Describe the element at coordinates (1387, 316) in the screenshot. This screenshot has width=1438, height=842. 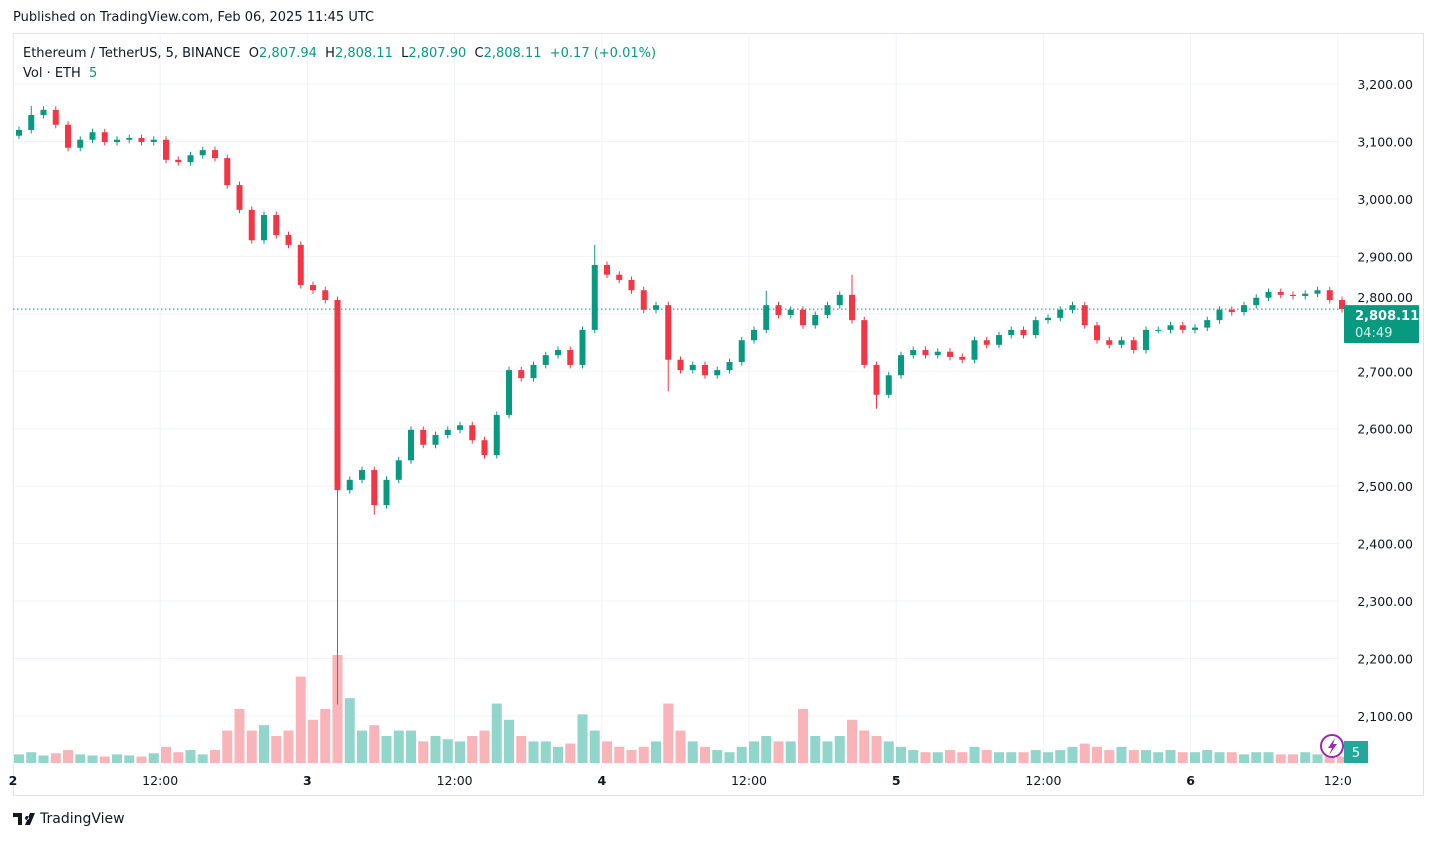
I see `last-price-value: 2,808.11` at that location.